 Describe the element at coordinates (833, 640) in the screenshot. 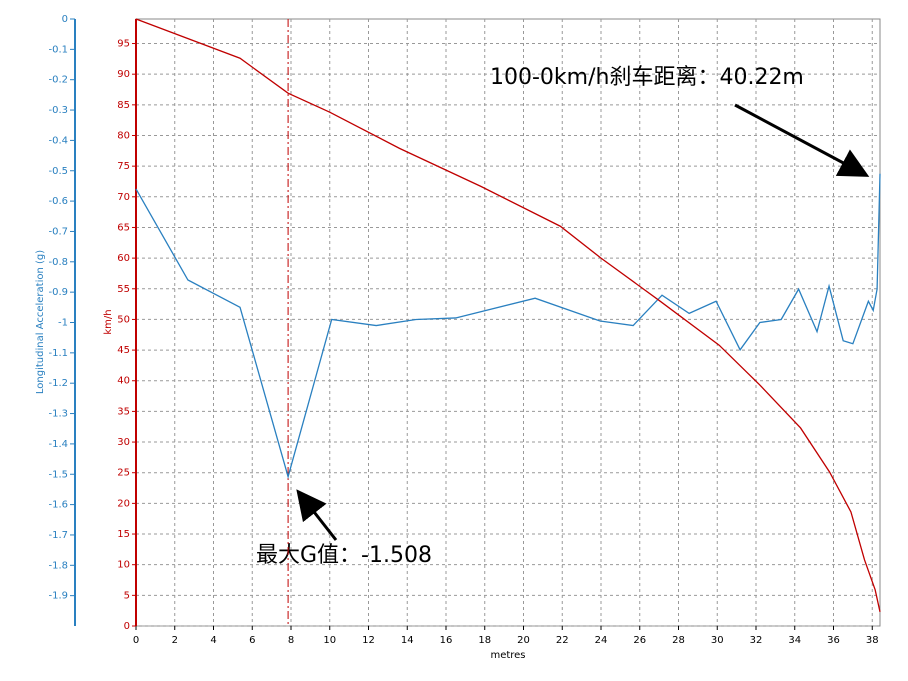

I see `x-tick-label: 36` at that location.